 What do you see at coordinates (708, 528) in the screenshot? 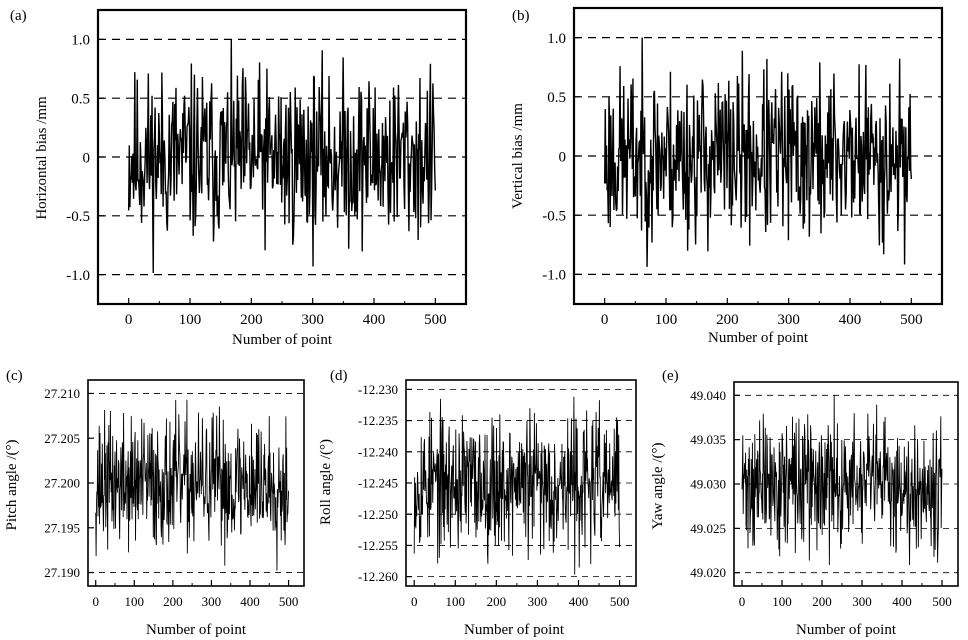
I see `y-tick-label: 49.025` at bounding box center [708, 528].